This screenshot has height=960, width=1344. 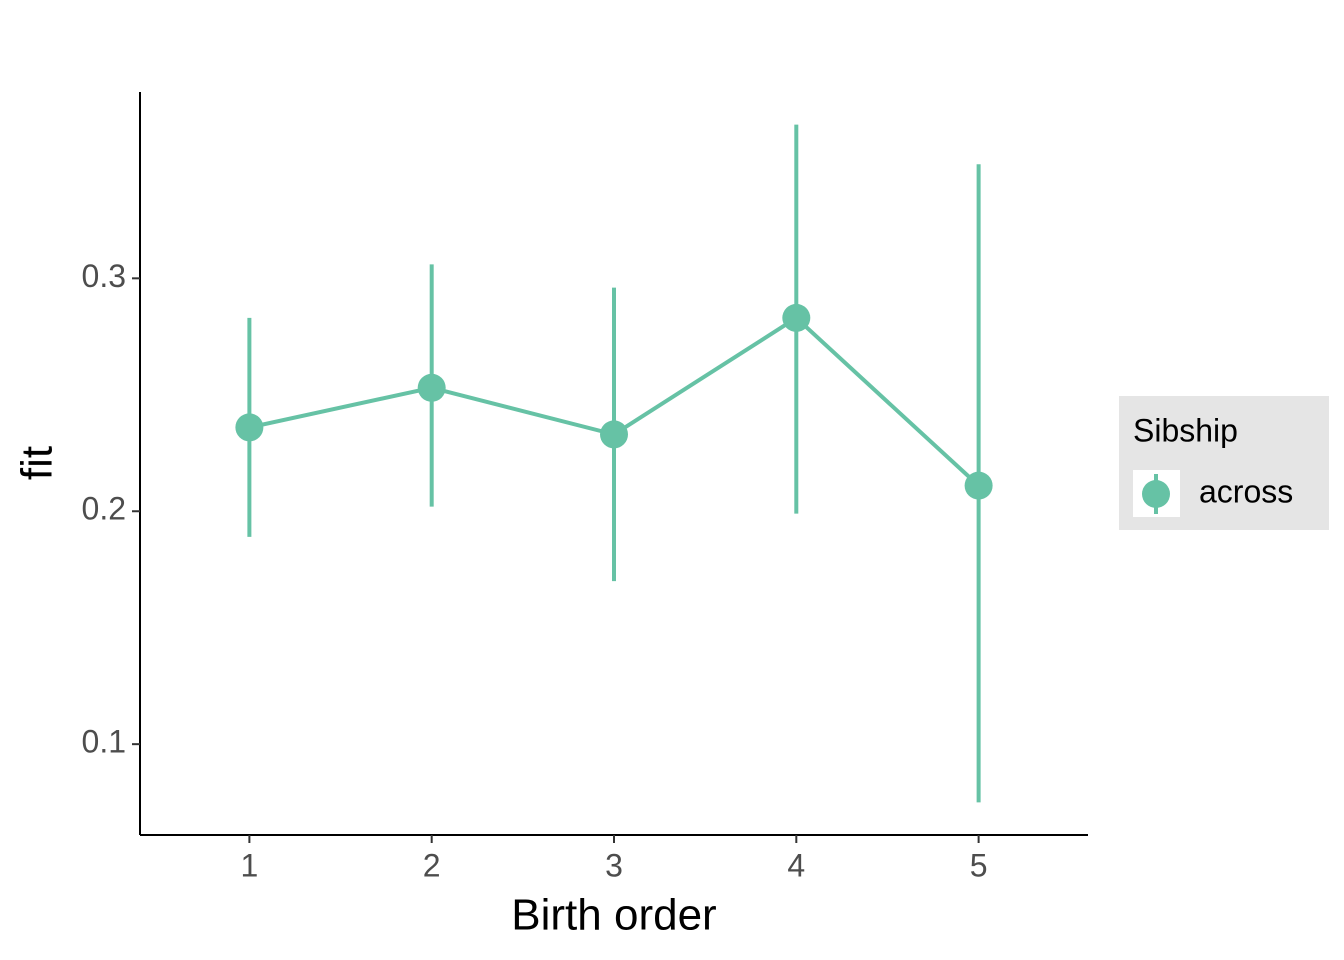 What do you see at coordinates (1156, 494) in the screenshot?
I see `legend-key-point` at bounding box center [1156, 494].